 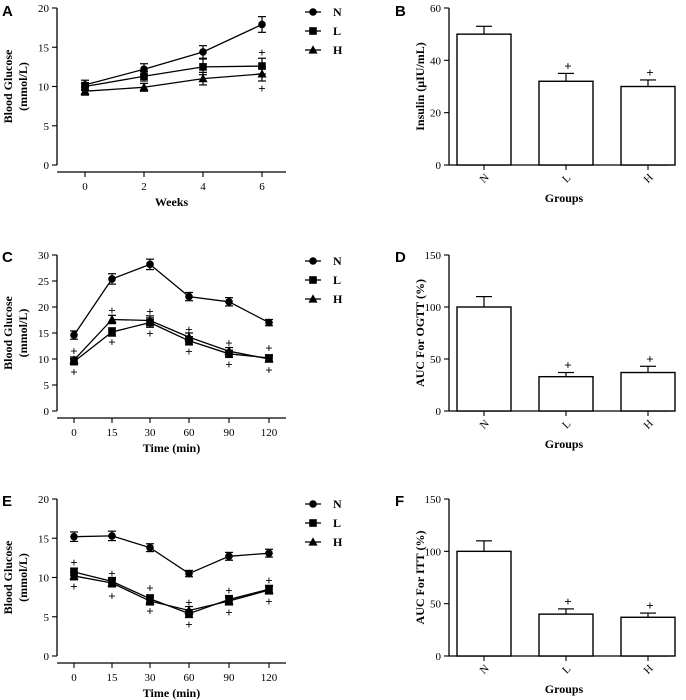 I want to click on y-tick-label: 20, so click(x=436, y=114).